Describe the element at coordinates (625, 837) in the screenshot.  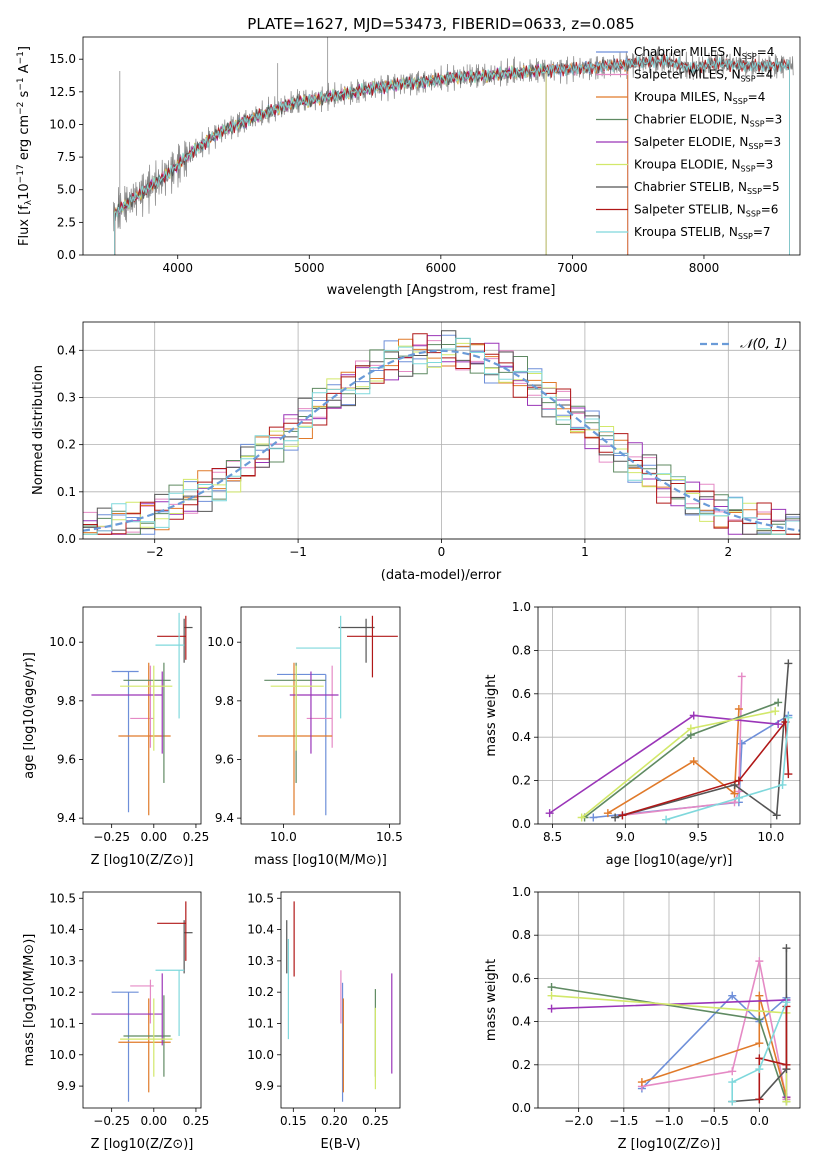
I see `x-tick-label: 9.0` at that location.